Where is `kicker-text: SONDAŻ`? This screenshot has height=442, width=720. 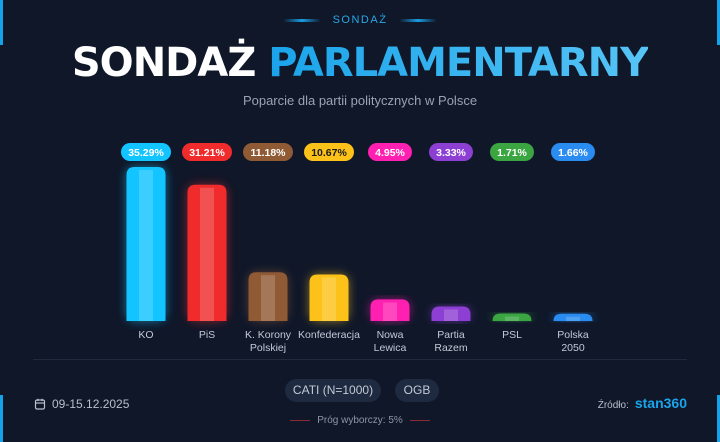 kicker-text: SONDAŻ is located at coordinates (360, 20).